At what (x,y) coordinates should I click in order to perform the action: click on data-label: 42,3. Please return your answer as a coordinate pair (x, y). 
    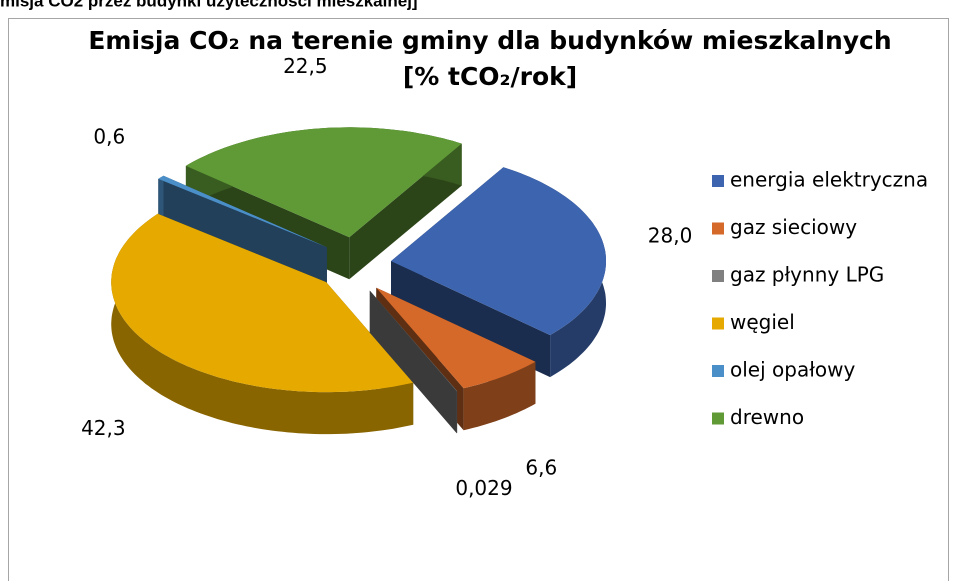
    Looking at the image, I should click on (103, 428).